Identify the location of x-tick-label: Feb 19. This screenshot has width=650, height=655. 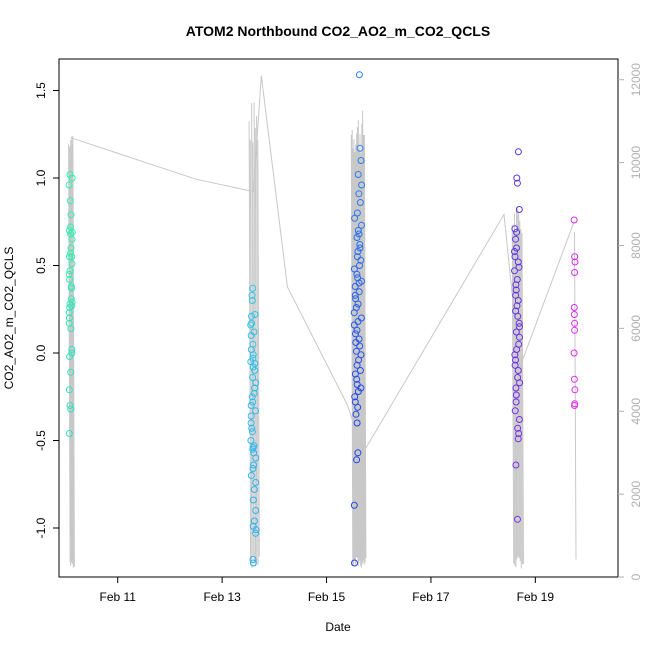
(536, 597).